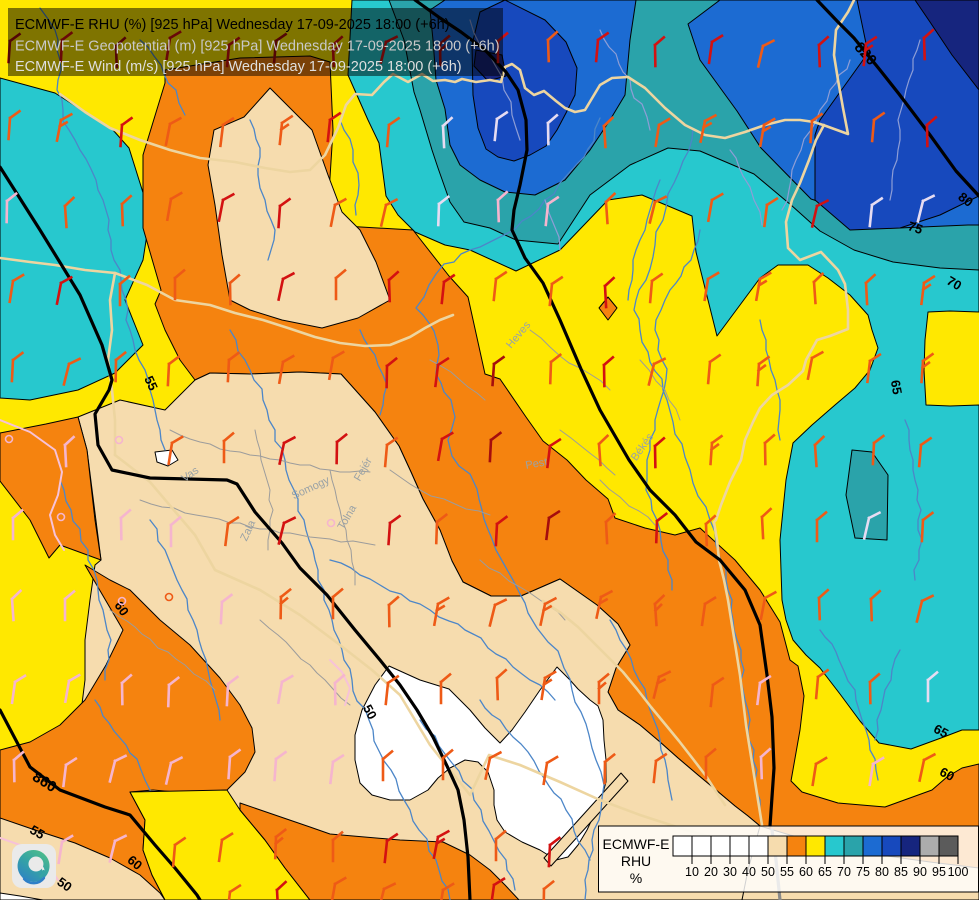 The image size is (979, 900). Describe the element at coordinates (749, 872) in the screenshot. I see `svg-text: 40` at that location.